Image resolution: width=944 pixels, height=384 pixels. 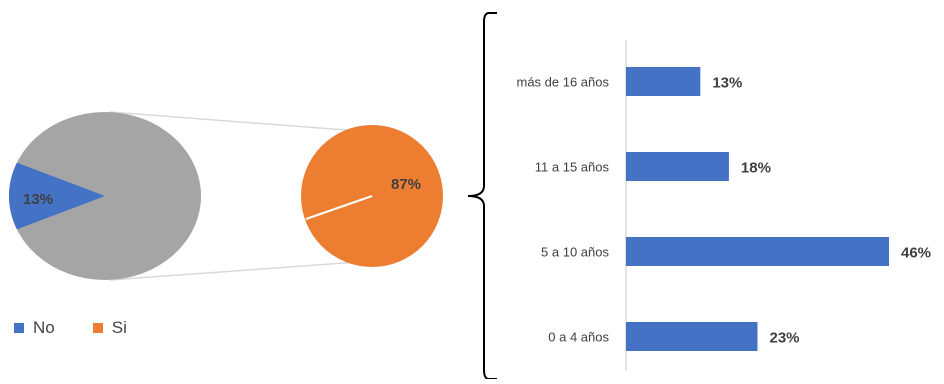 I want to click on legend-item-no: No, so click(x=34, y=328).